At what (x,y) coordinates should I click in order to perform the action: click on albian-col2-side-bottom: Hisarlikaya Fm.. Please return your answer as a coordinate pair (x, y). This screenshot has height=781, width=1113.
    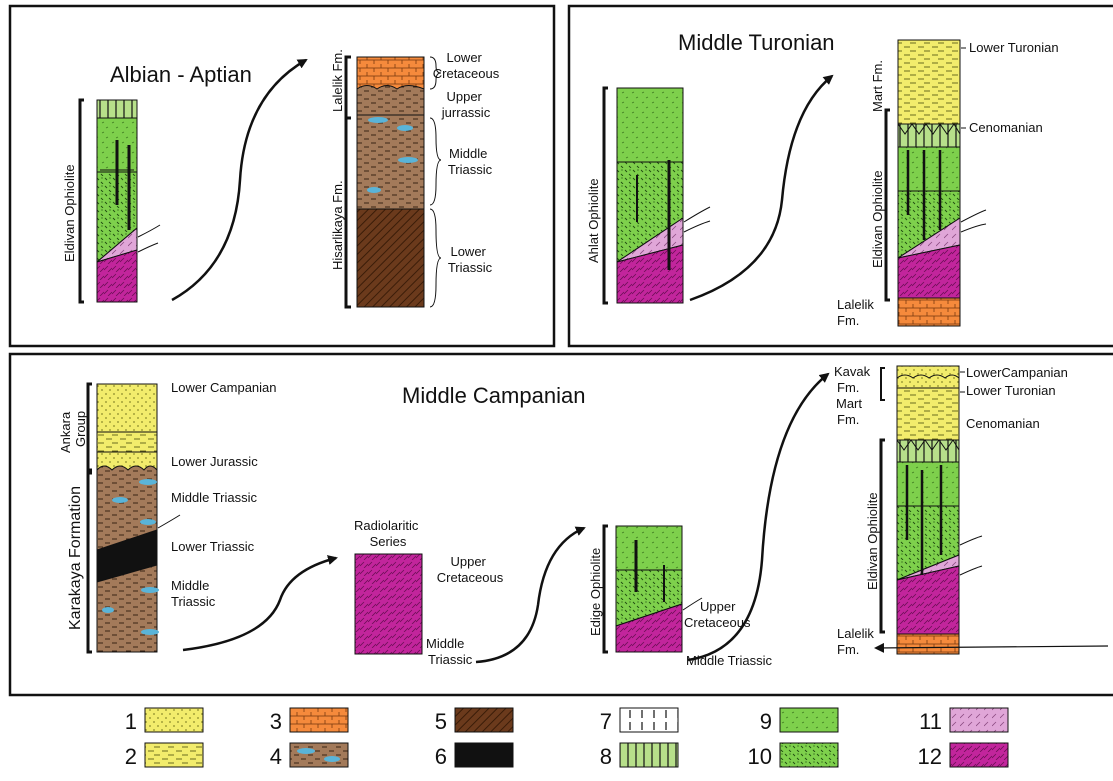
    Looking at the image, I should click on (337, 225).